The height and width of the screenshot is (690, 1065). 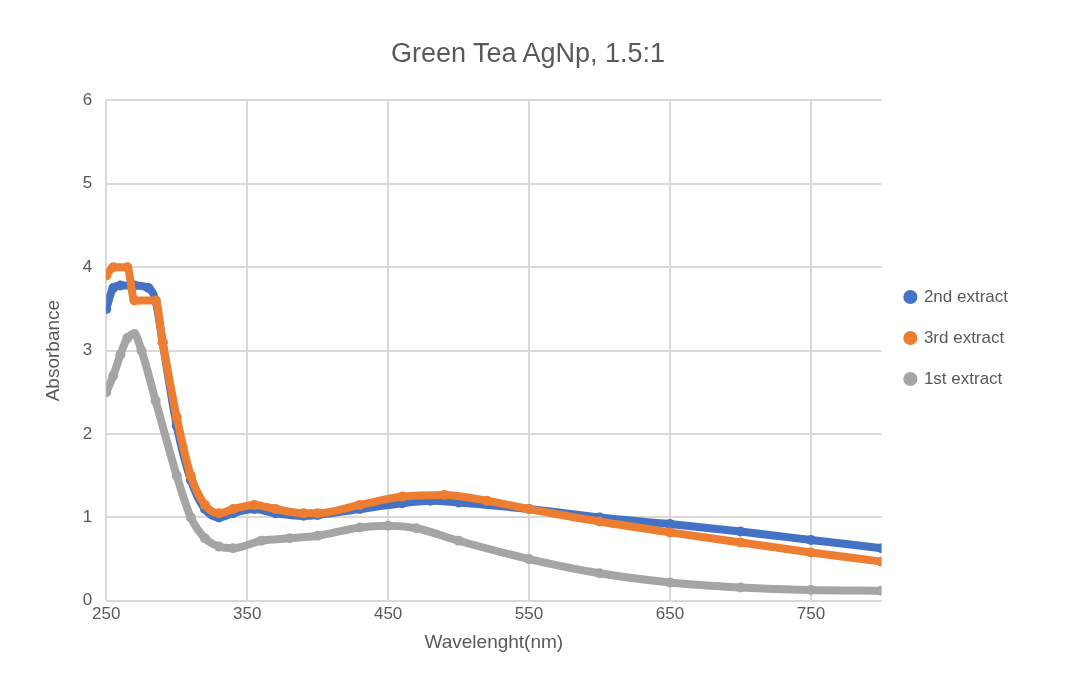 What do you see at coordinates (529, 613) in the screenshot?
I see `x-tick-label: 550` at bounding box center [529, 613].